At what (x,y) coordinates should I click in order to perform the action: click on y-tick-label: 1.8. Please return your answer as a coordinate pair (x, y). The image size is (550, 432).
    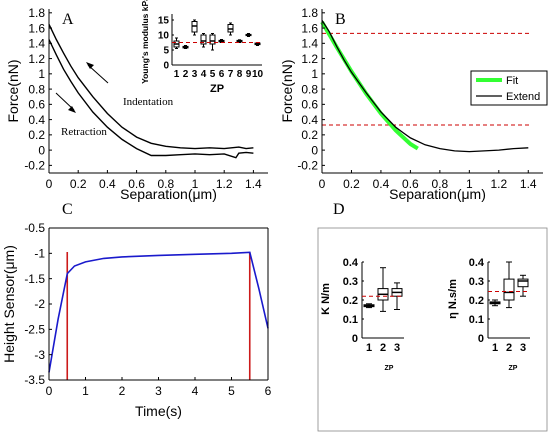
    Looking at the image, I should click on (36, 13).